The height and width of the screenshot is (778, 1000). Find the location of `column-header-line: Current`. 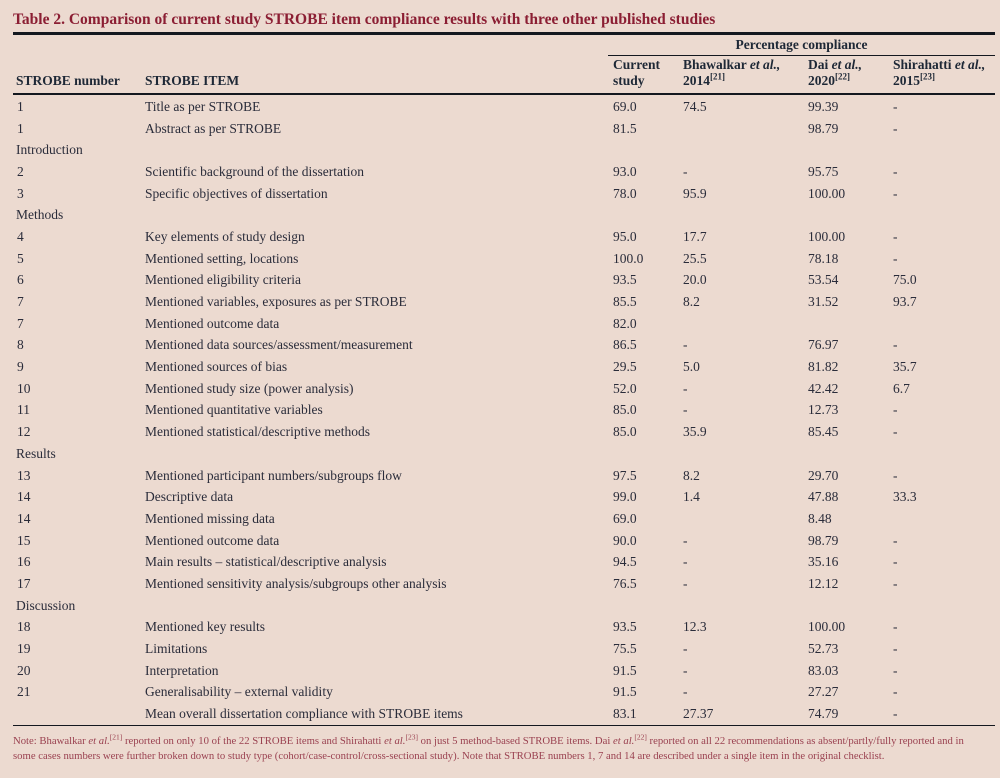

column-header-line: Current is located at coordinates (636, 64).